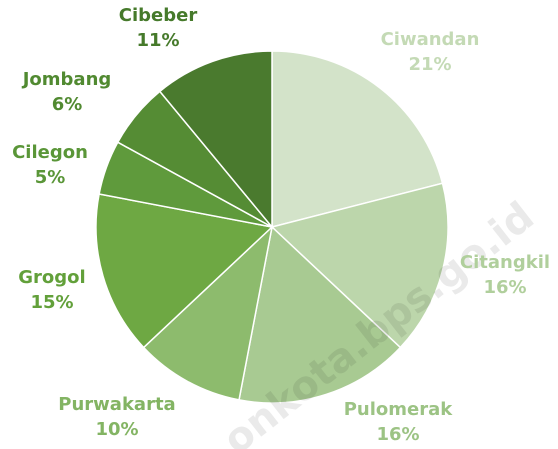 The width and height of the screenshot is (558, 449). What do you see at coordinates (429, 64) in the screenshot?
I see `slice-value-label: 21%` at bounding box center [429, 64].